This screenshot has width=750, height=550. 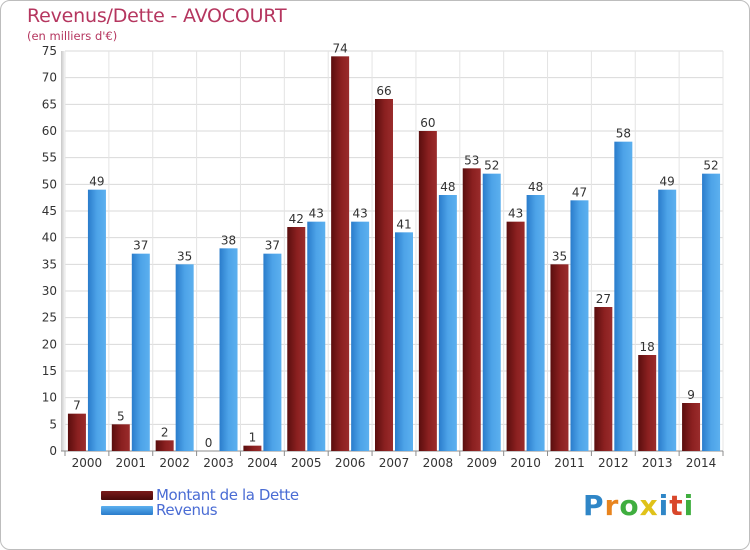 What do you see at coordinates (49, 318) in the screenshot?
I see `y-tick-label: 25` at bounding box center [49, 318].